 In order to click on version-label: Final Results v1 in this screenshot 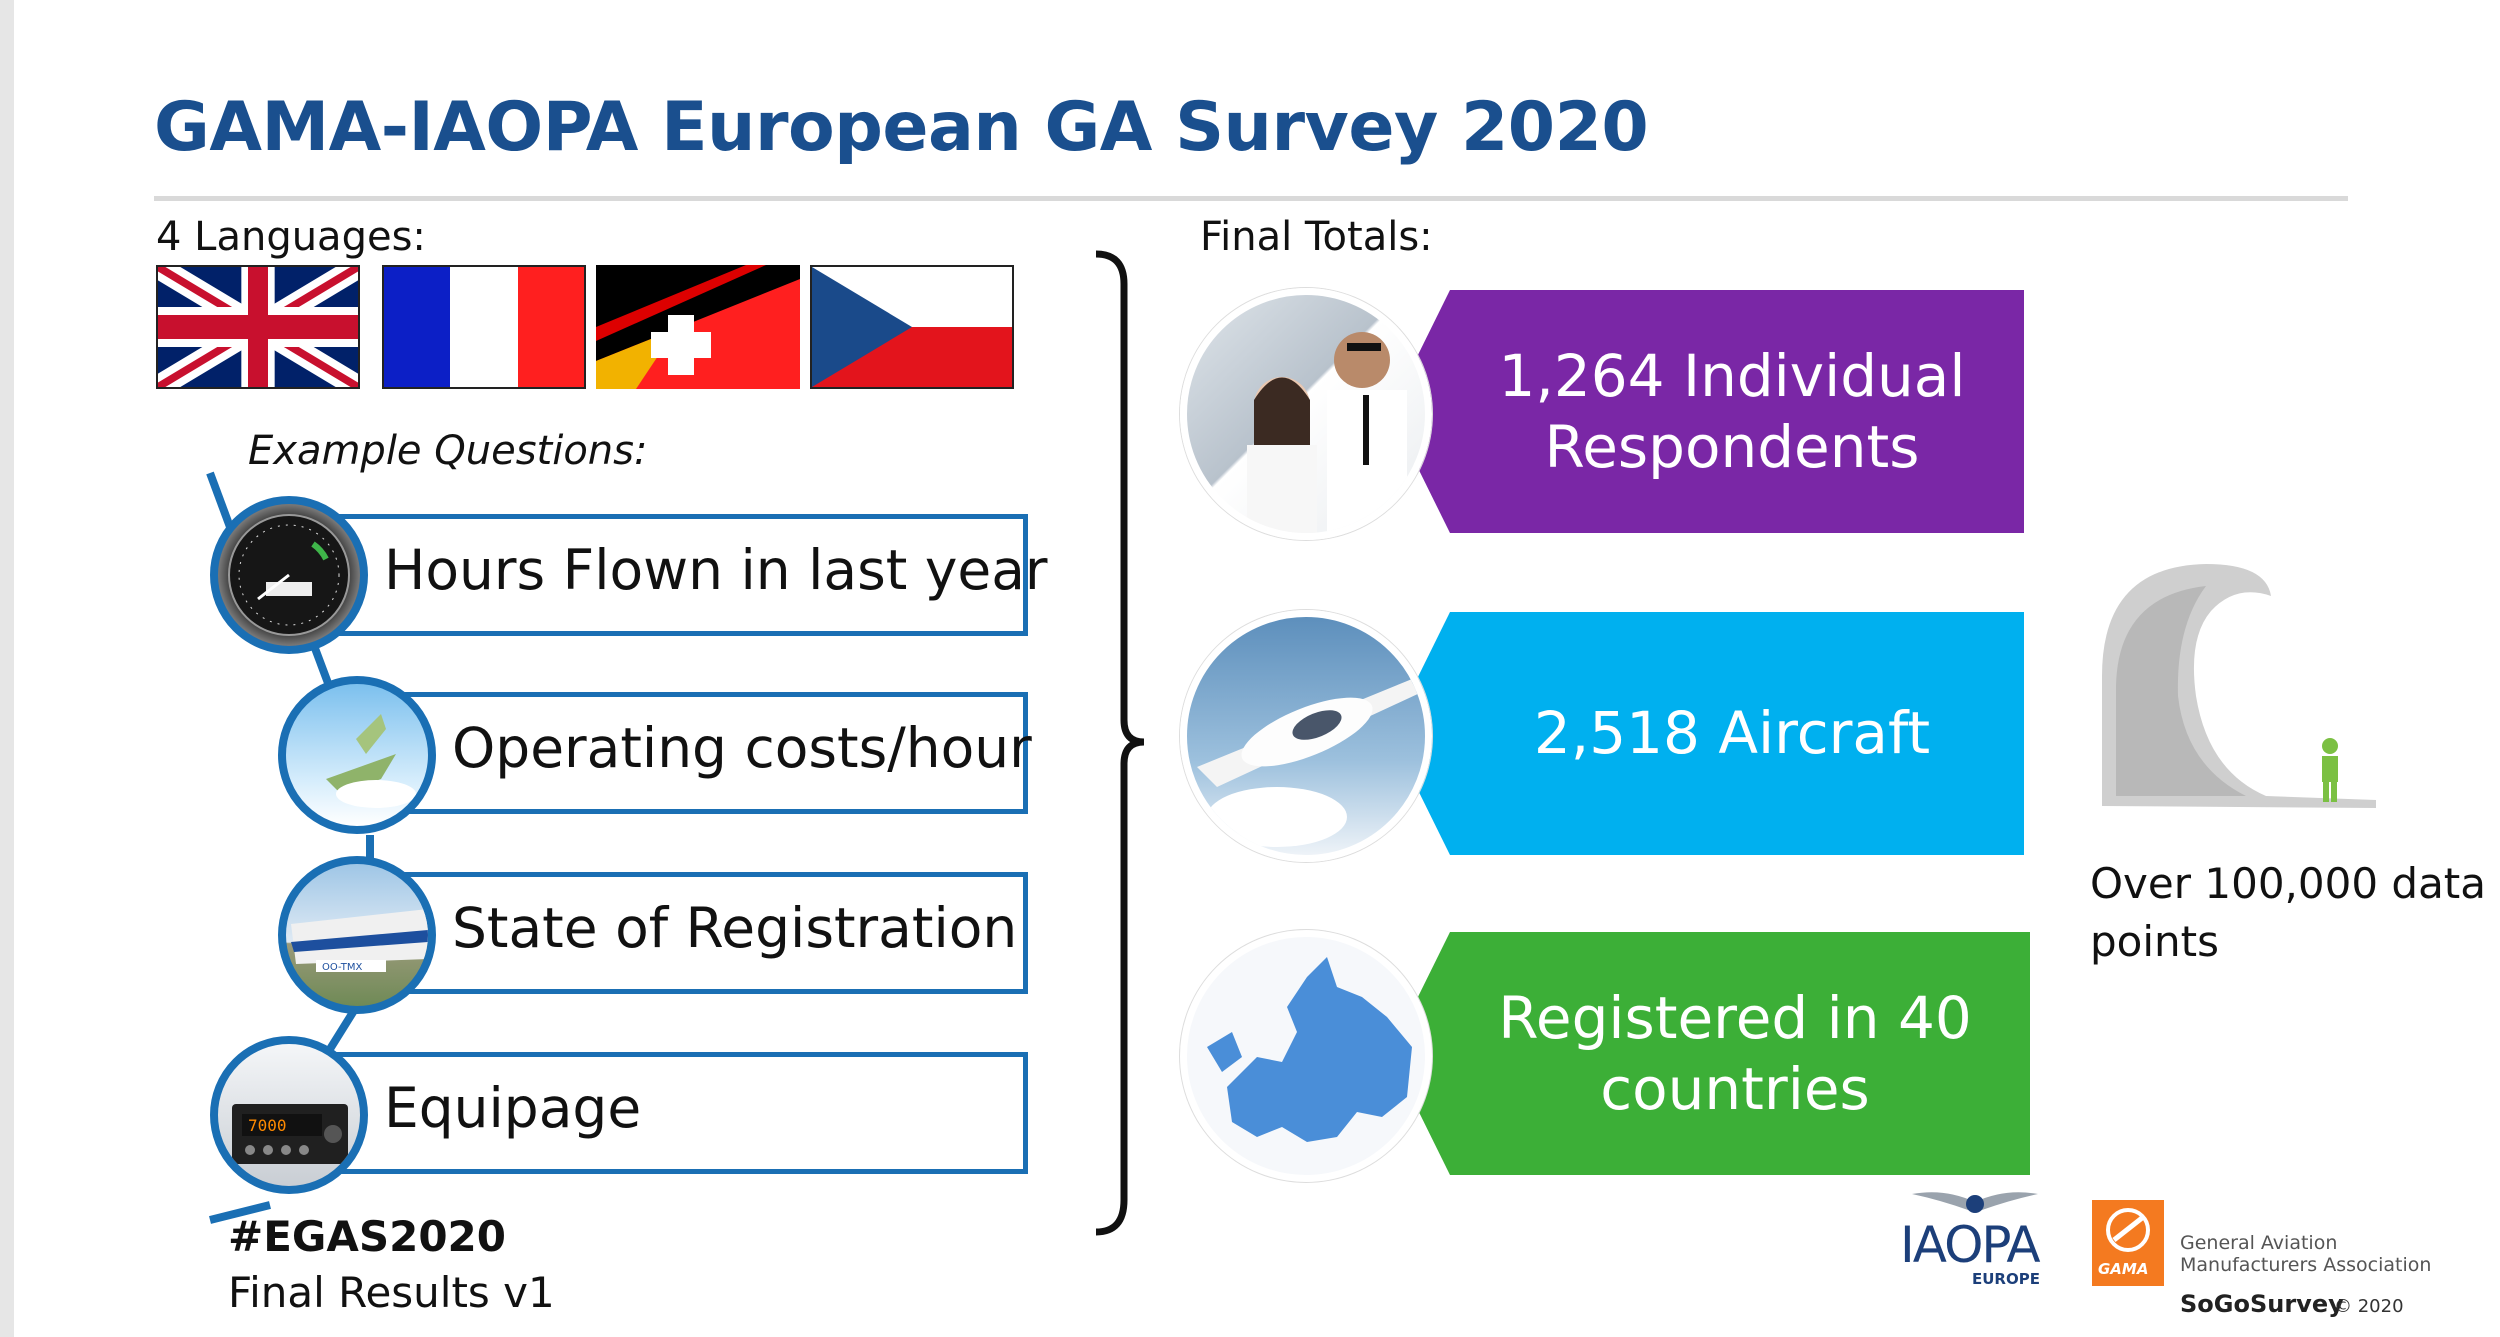, I will do `click(391, 1292)`.